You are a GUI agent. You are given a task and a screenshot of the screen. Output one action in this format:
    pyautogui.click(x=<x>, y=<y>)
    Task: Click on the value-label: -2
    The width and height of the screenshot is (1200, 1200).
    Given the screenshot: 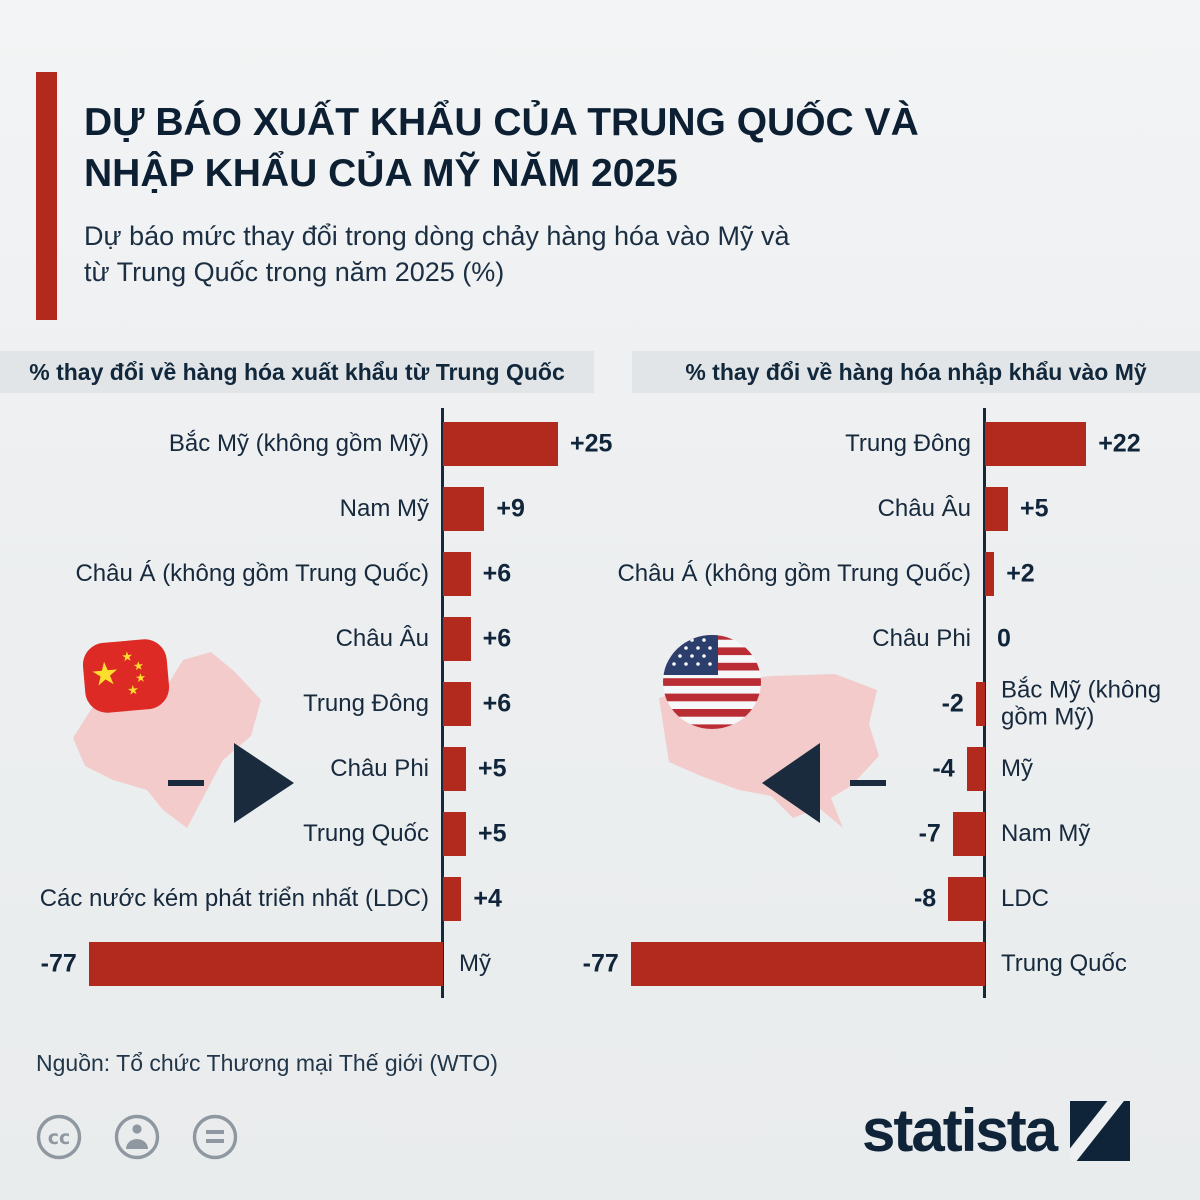 What is the action you would take?
    pyautogui.click(x=952, y=703)
    